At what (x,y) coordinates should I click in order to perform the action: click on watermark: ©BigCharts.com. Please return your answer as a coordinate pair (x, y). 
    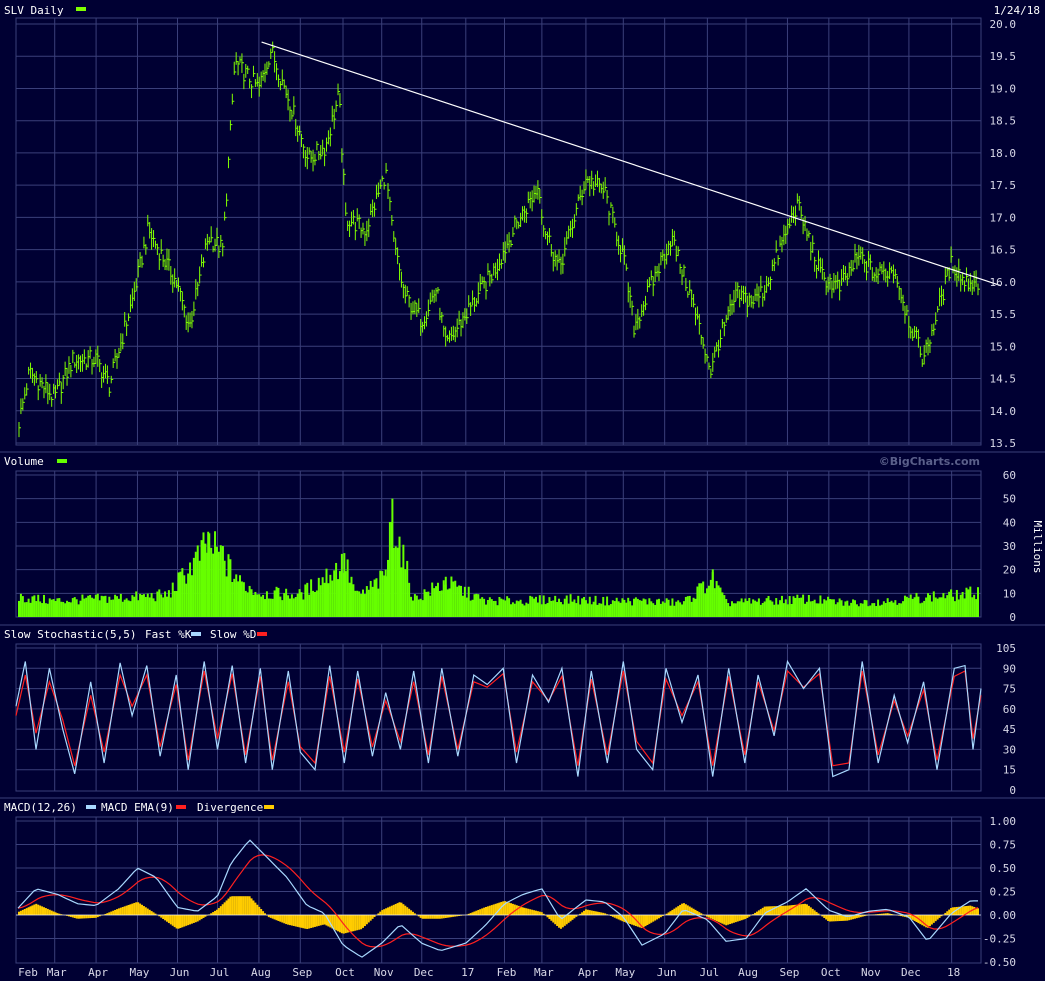
    Looking at the image, I should click on (929, 461).